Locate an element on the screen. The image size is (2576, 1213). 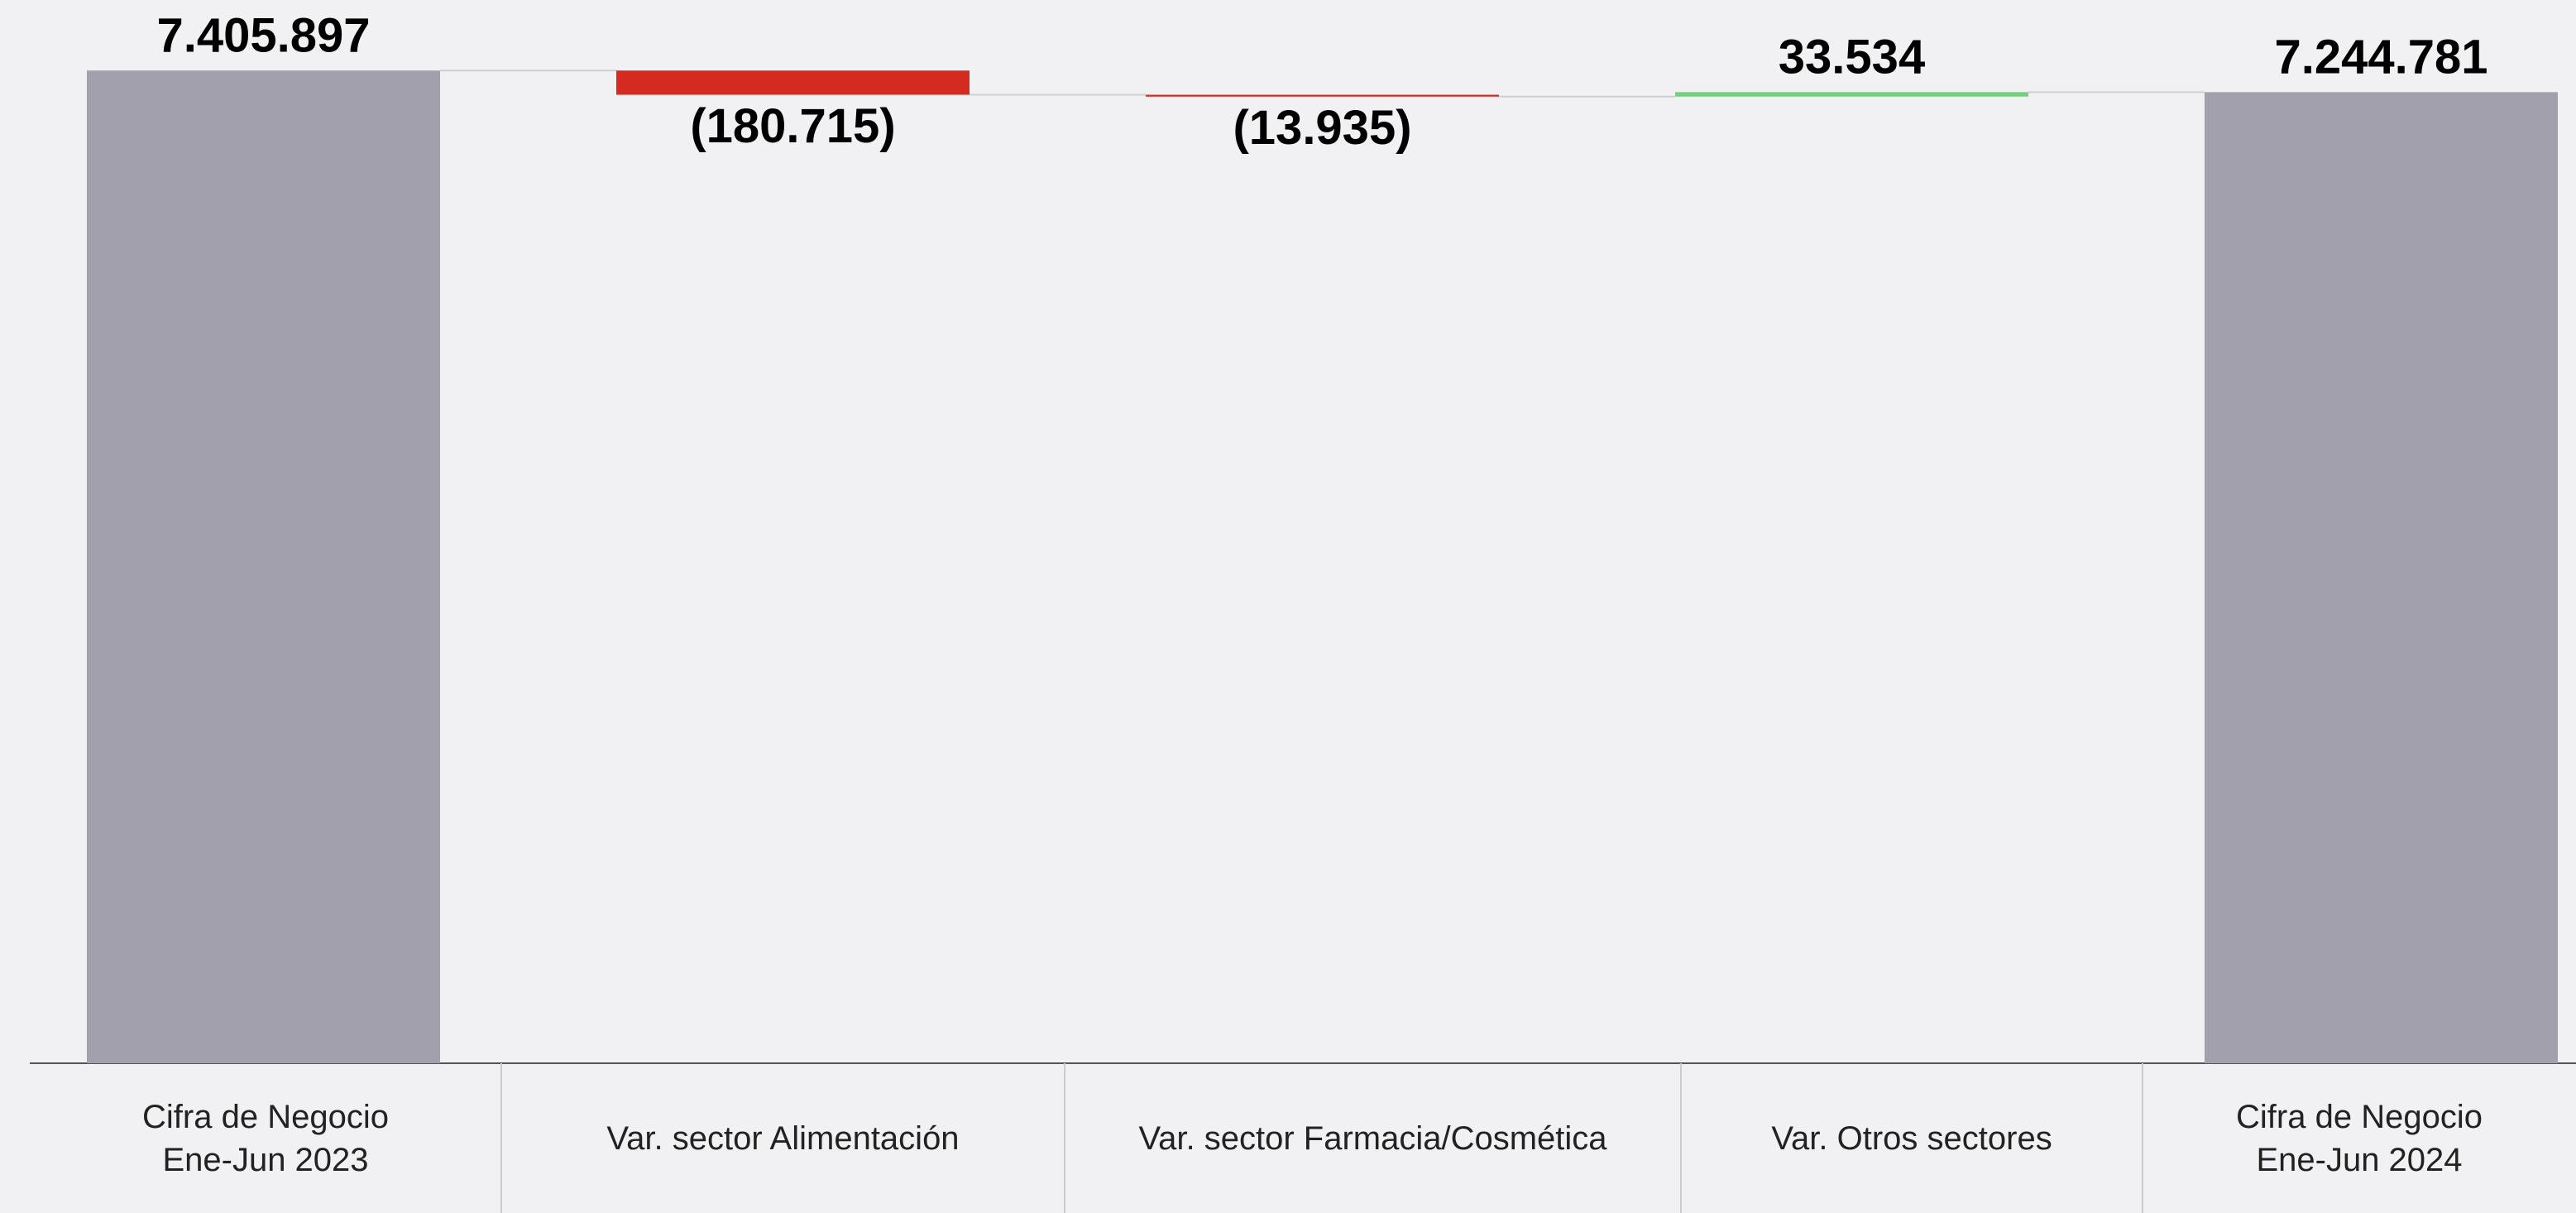
value-label: 7.405.897 is located at coordinates (263, 36).